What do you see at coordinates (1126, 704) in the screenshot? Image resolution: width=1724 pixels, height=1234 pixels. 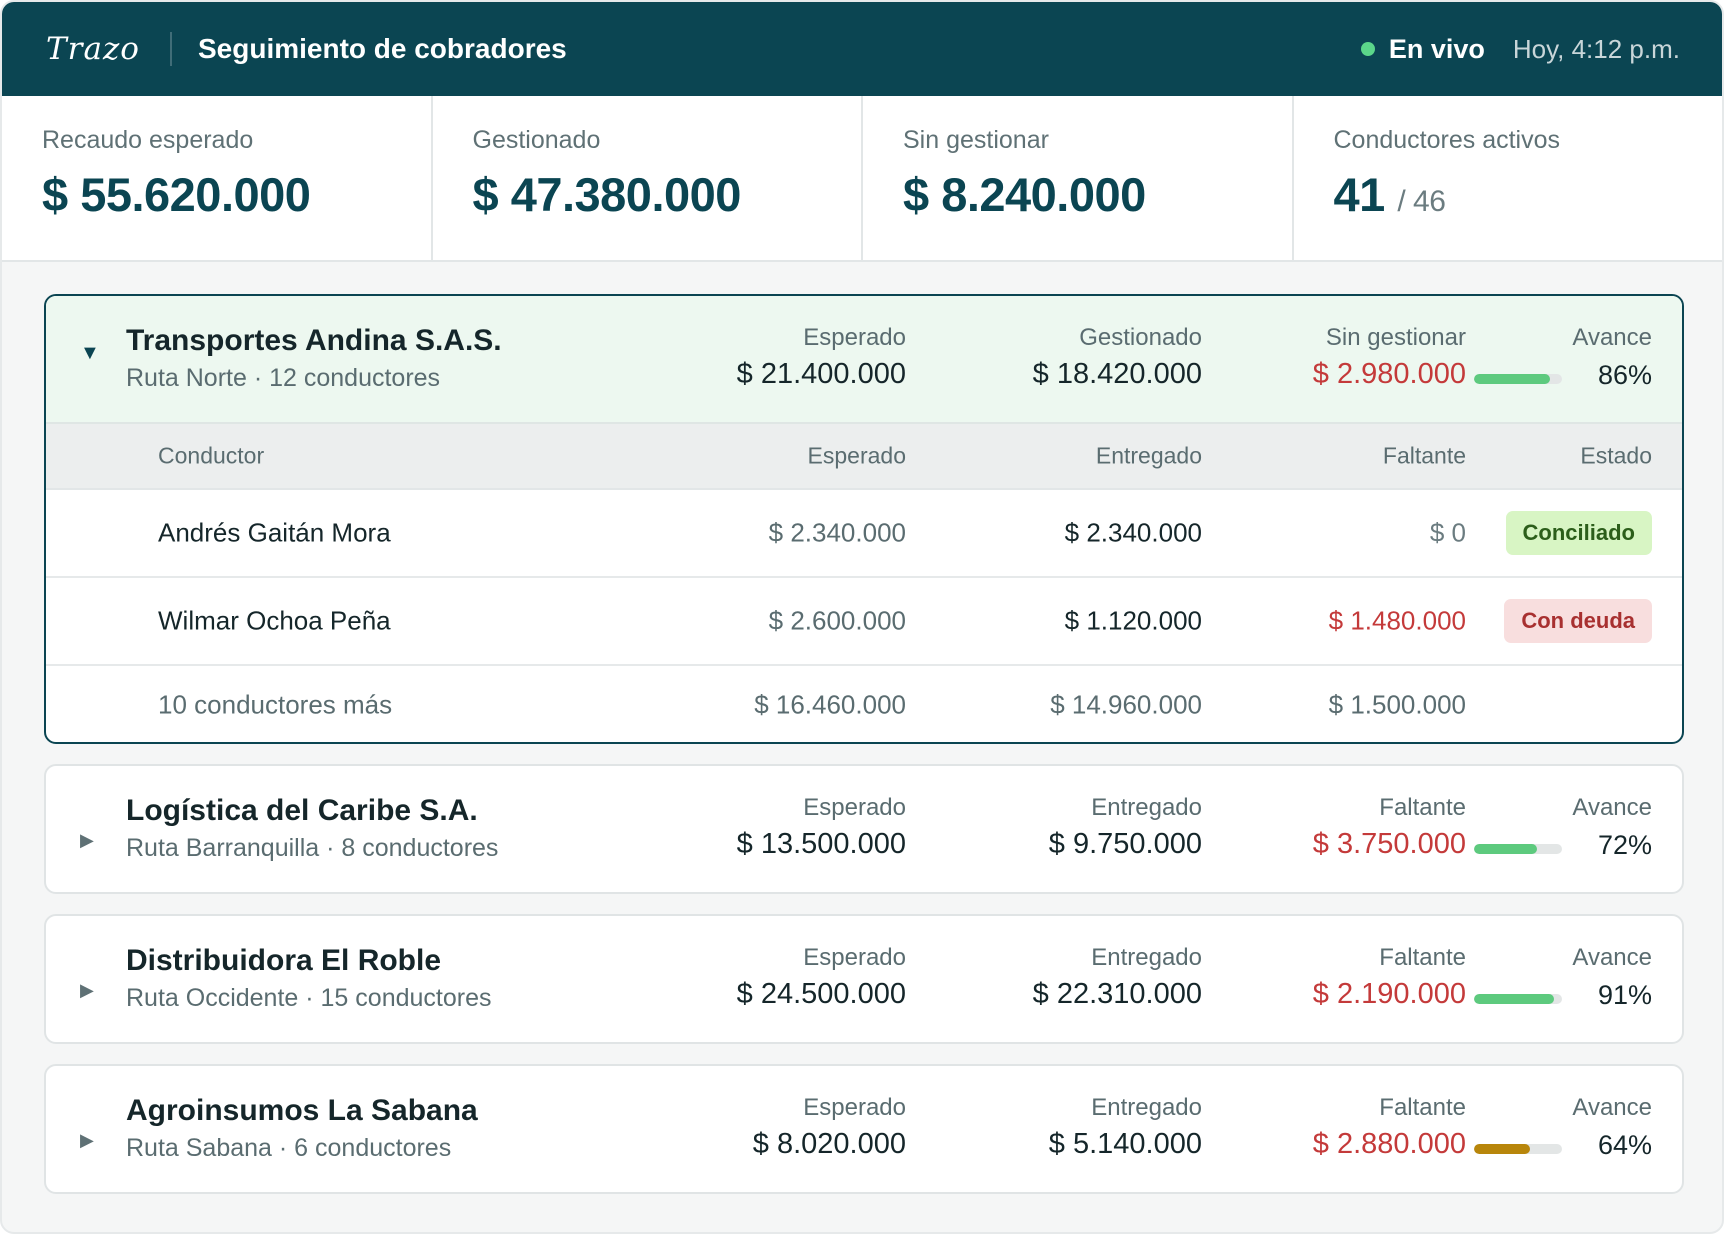 I see `more-delivered: $ 14.960.000` at bounding box center [1126, 704].